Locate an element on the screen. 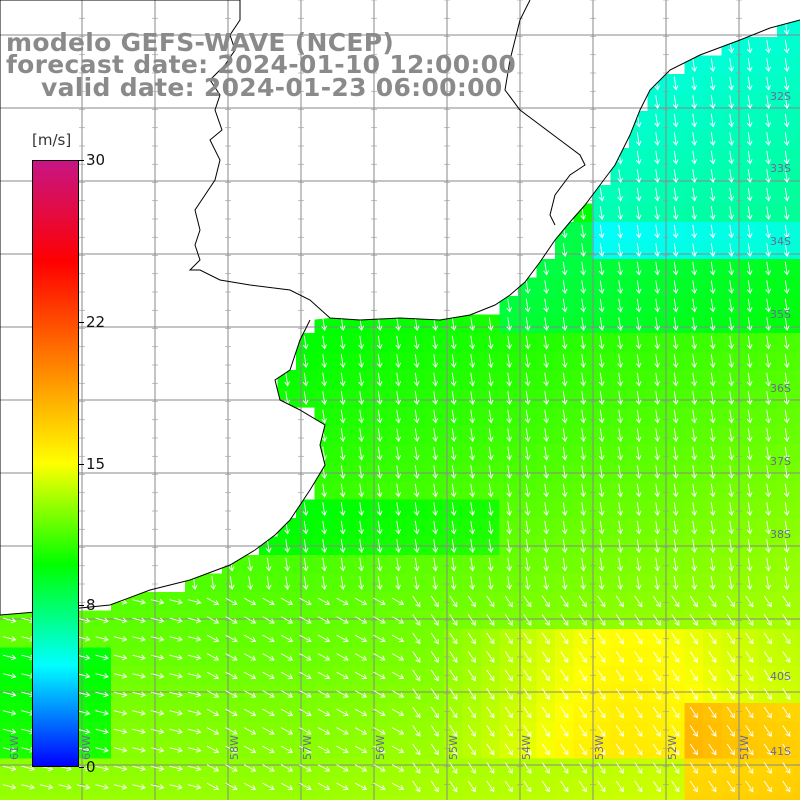  longitude-label: 51W is located at coordinates (744, 747).